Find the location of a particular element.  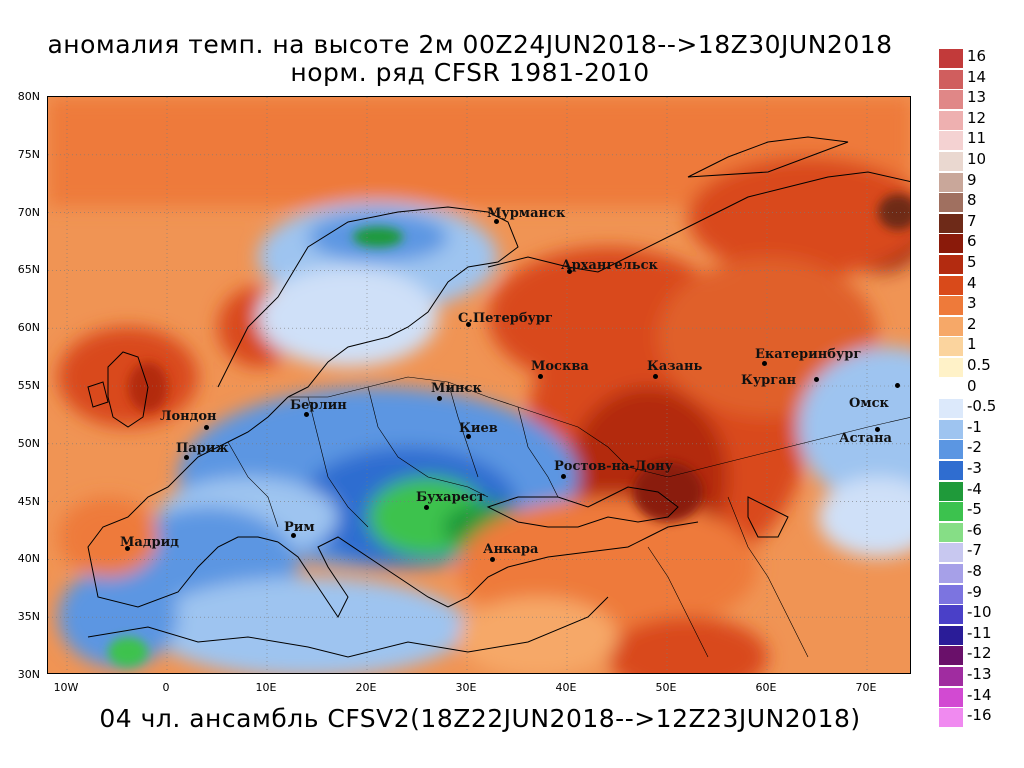

city-marker-astana is located at coordinates (877, 429).